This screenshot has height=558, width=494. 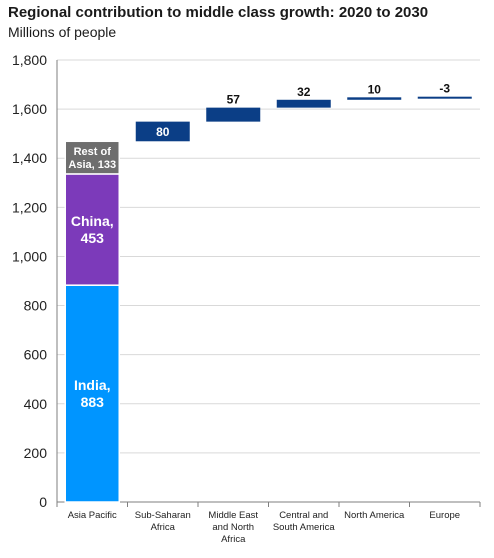 I want to click on x-tick-label: Sub-Saharan Africa, so click(x=163, y=521).